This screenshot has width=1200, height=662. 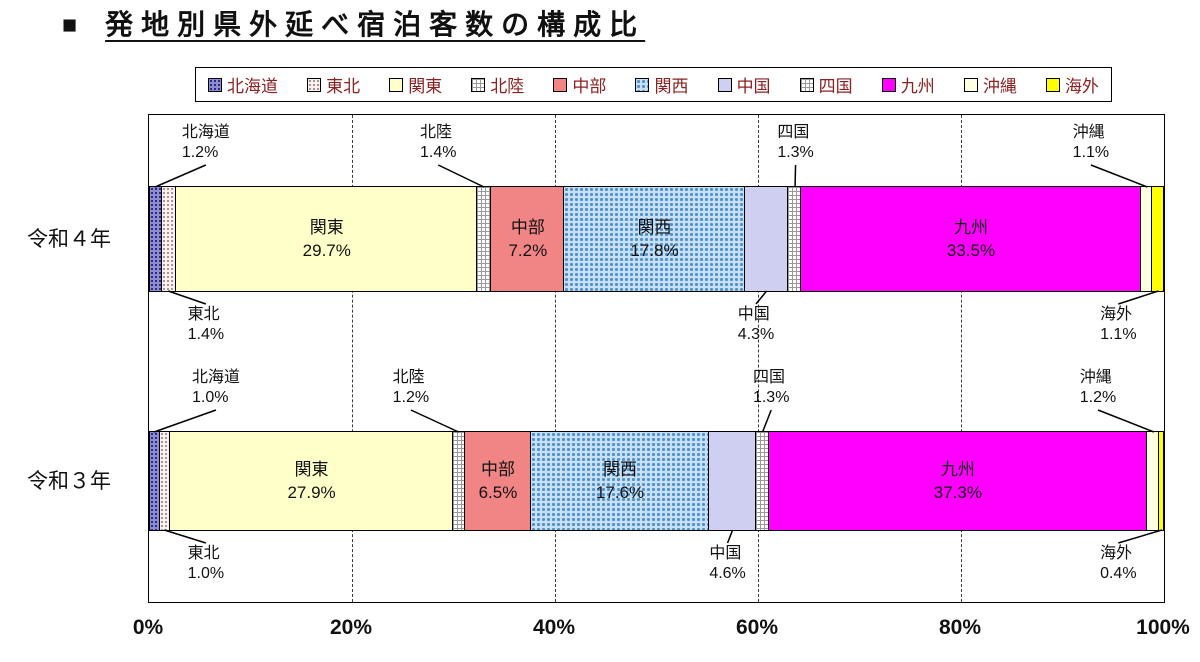 I want to click on bar-segment-r0-s4, so click(x=528, y=239).